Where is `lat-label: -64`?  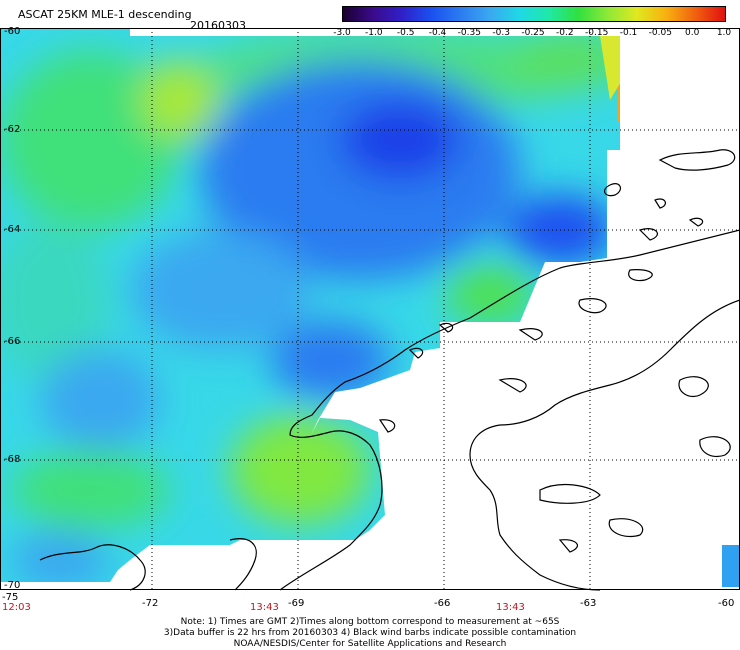
lat-label: -64 is located at coordinates (12, 229).